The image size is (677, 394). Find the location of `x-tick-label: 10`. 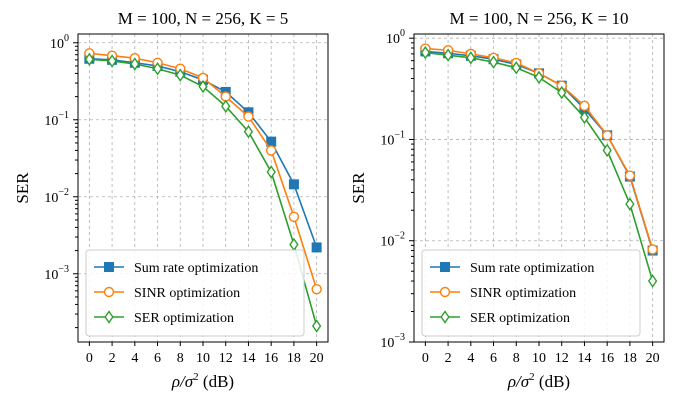

x-tick-label: 10 is located at coordinates (203, 358).